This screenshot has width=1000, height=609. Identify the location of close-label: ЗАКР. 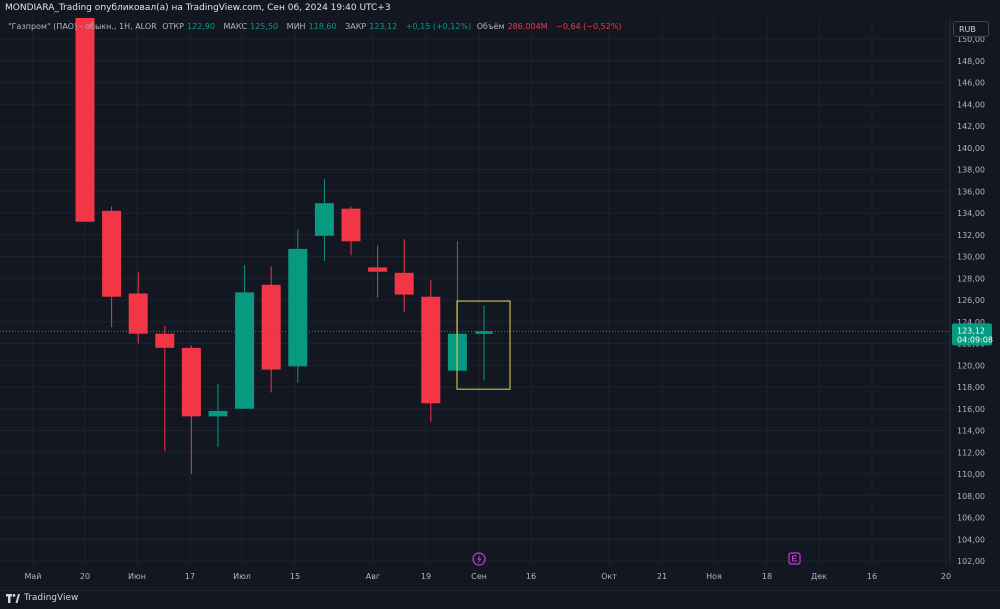
(356, 26).